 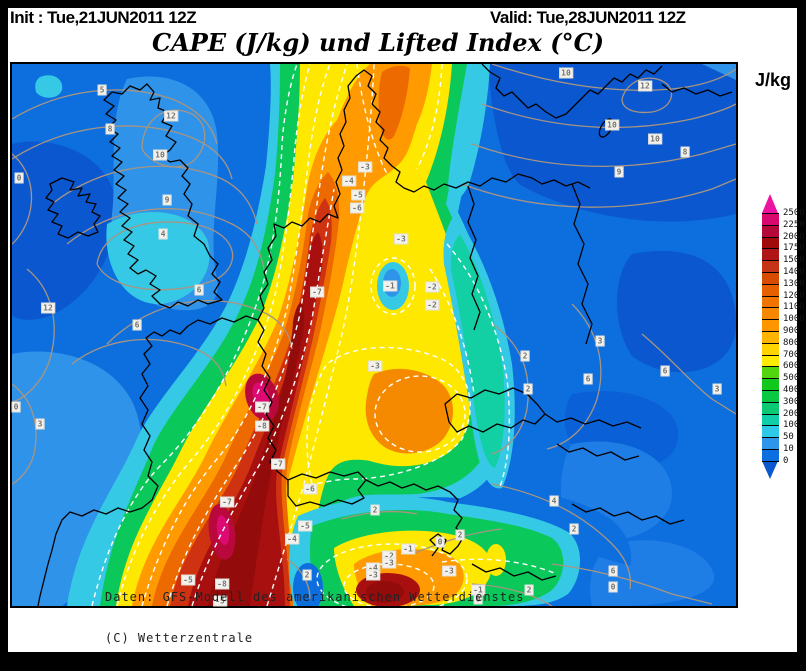 I want to click on colorbar-tick-label: 300, so click(x=791, y=401).